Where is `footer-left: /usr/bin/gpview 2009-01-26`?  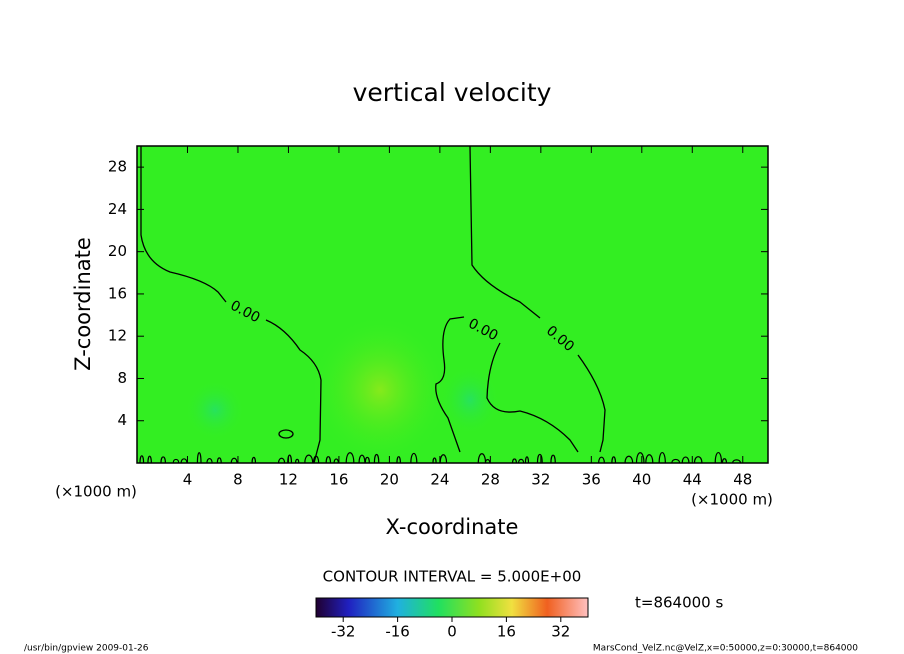
footer-left: /usr/bin/gpview 2009-01-26 is located at coordinates (86, 649).